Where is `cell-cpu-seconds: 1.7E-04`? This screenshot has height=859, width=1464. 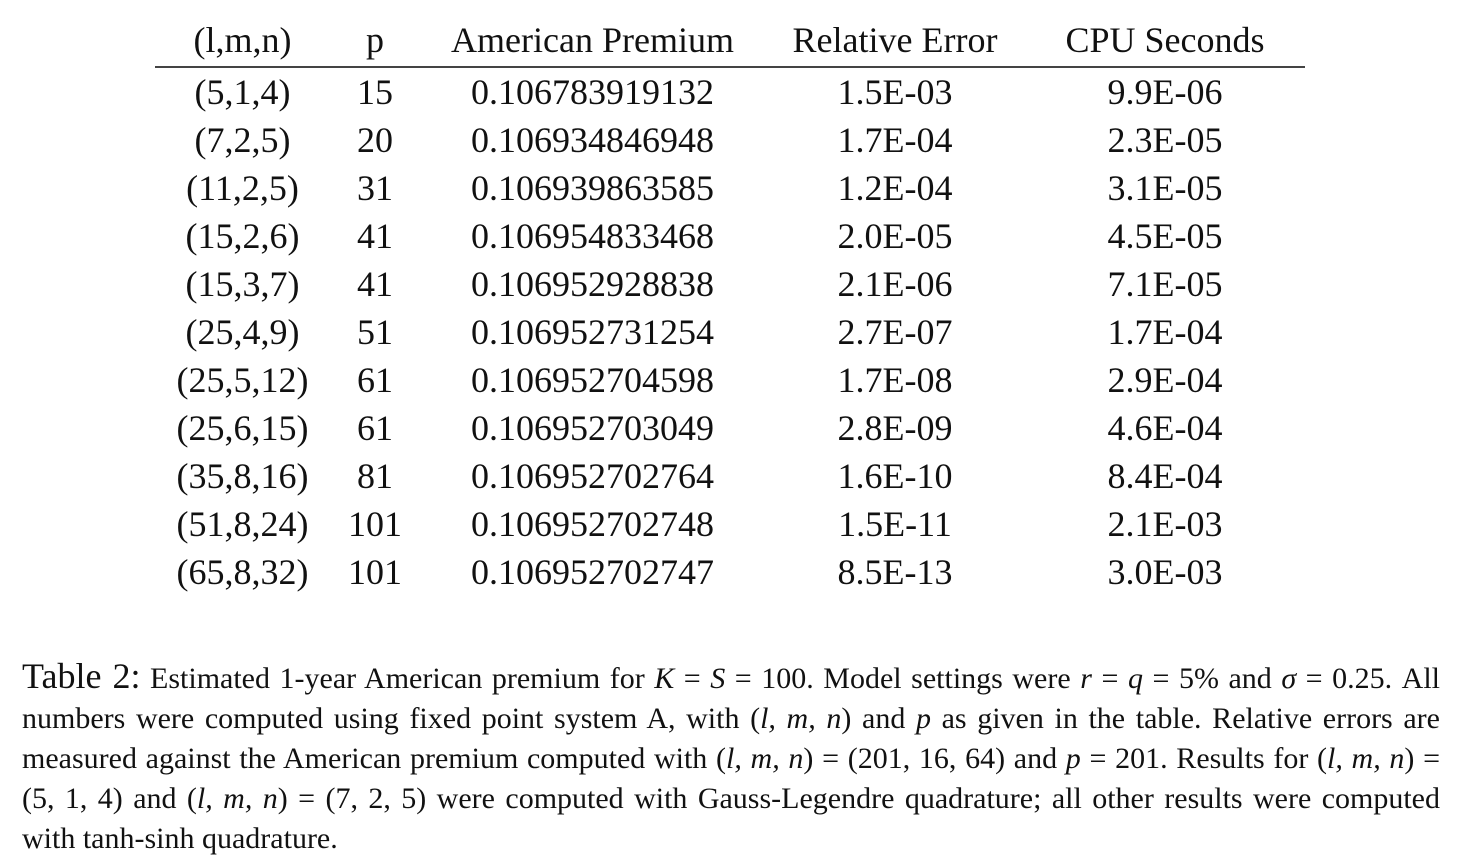
cell-cpu-seconds: 1.7E-04 is located at coordinates (1165, 332).